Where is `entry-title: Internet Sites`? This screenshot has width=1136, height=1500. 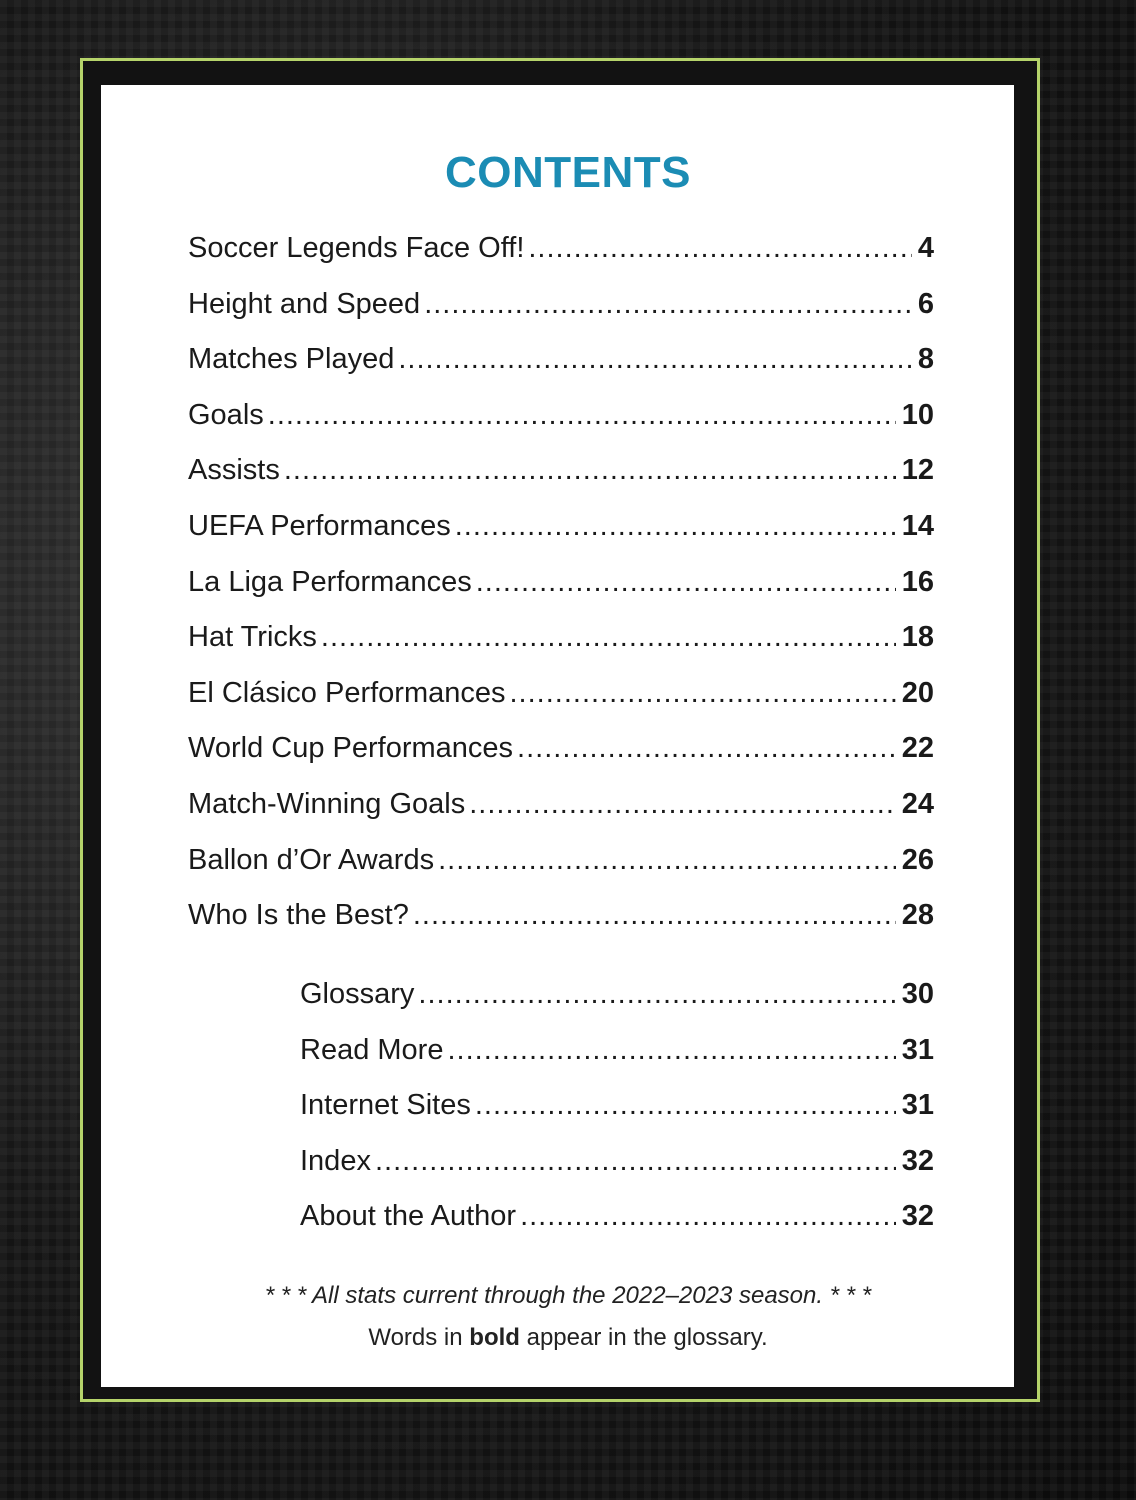 entry-title: Internet Sites is located at coordinates (385, 1105).